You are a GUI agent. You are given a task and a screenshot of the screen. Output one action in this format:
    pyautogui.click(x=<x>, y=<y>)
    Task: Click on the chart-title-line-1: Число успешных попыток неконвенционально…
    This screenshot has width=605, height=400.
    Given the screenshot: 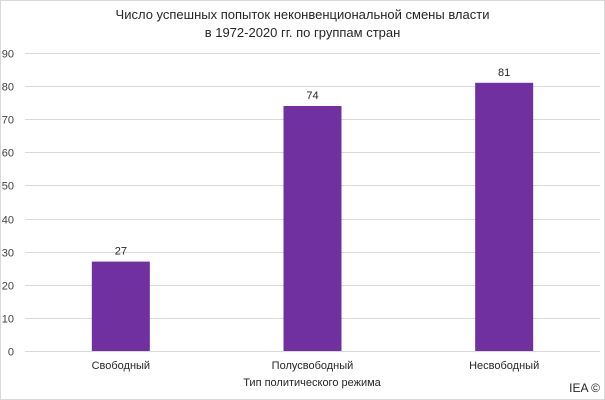 What is the action you would take?
    pyautogui.click(x=302, y=14)
    